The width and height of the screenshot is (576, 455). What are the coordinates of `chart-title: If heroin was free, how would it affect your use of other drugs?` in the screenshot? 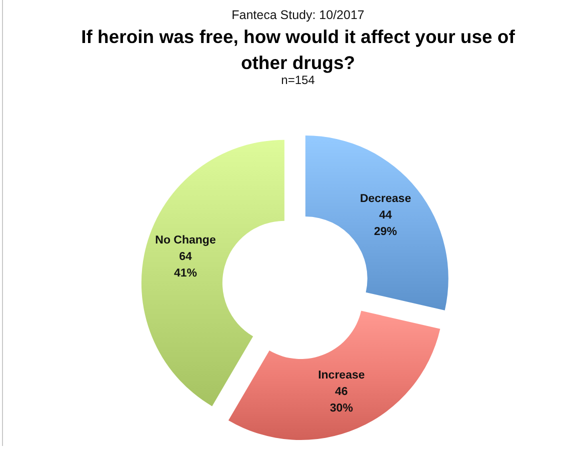 It's located at (298, 49).